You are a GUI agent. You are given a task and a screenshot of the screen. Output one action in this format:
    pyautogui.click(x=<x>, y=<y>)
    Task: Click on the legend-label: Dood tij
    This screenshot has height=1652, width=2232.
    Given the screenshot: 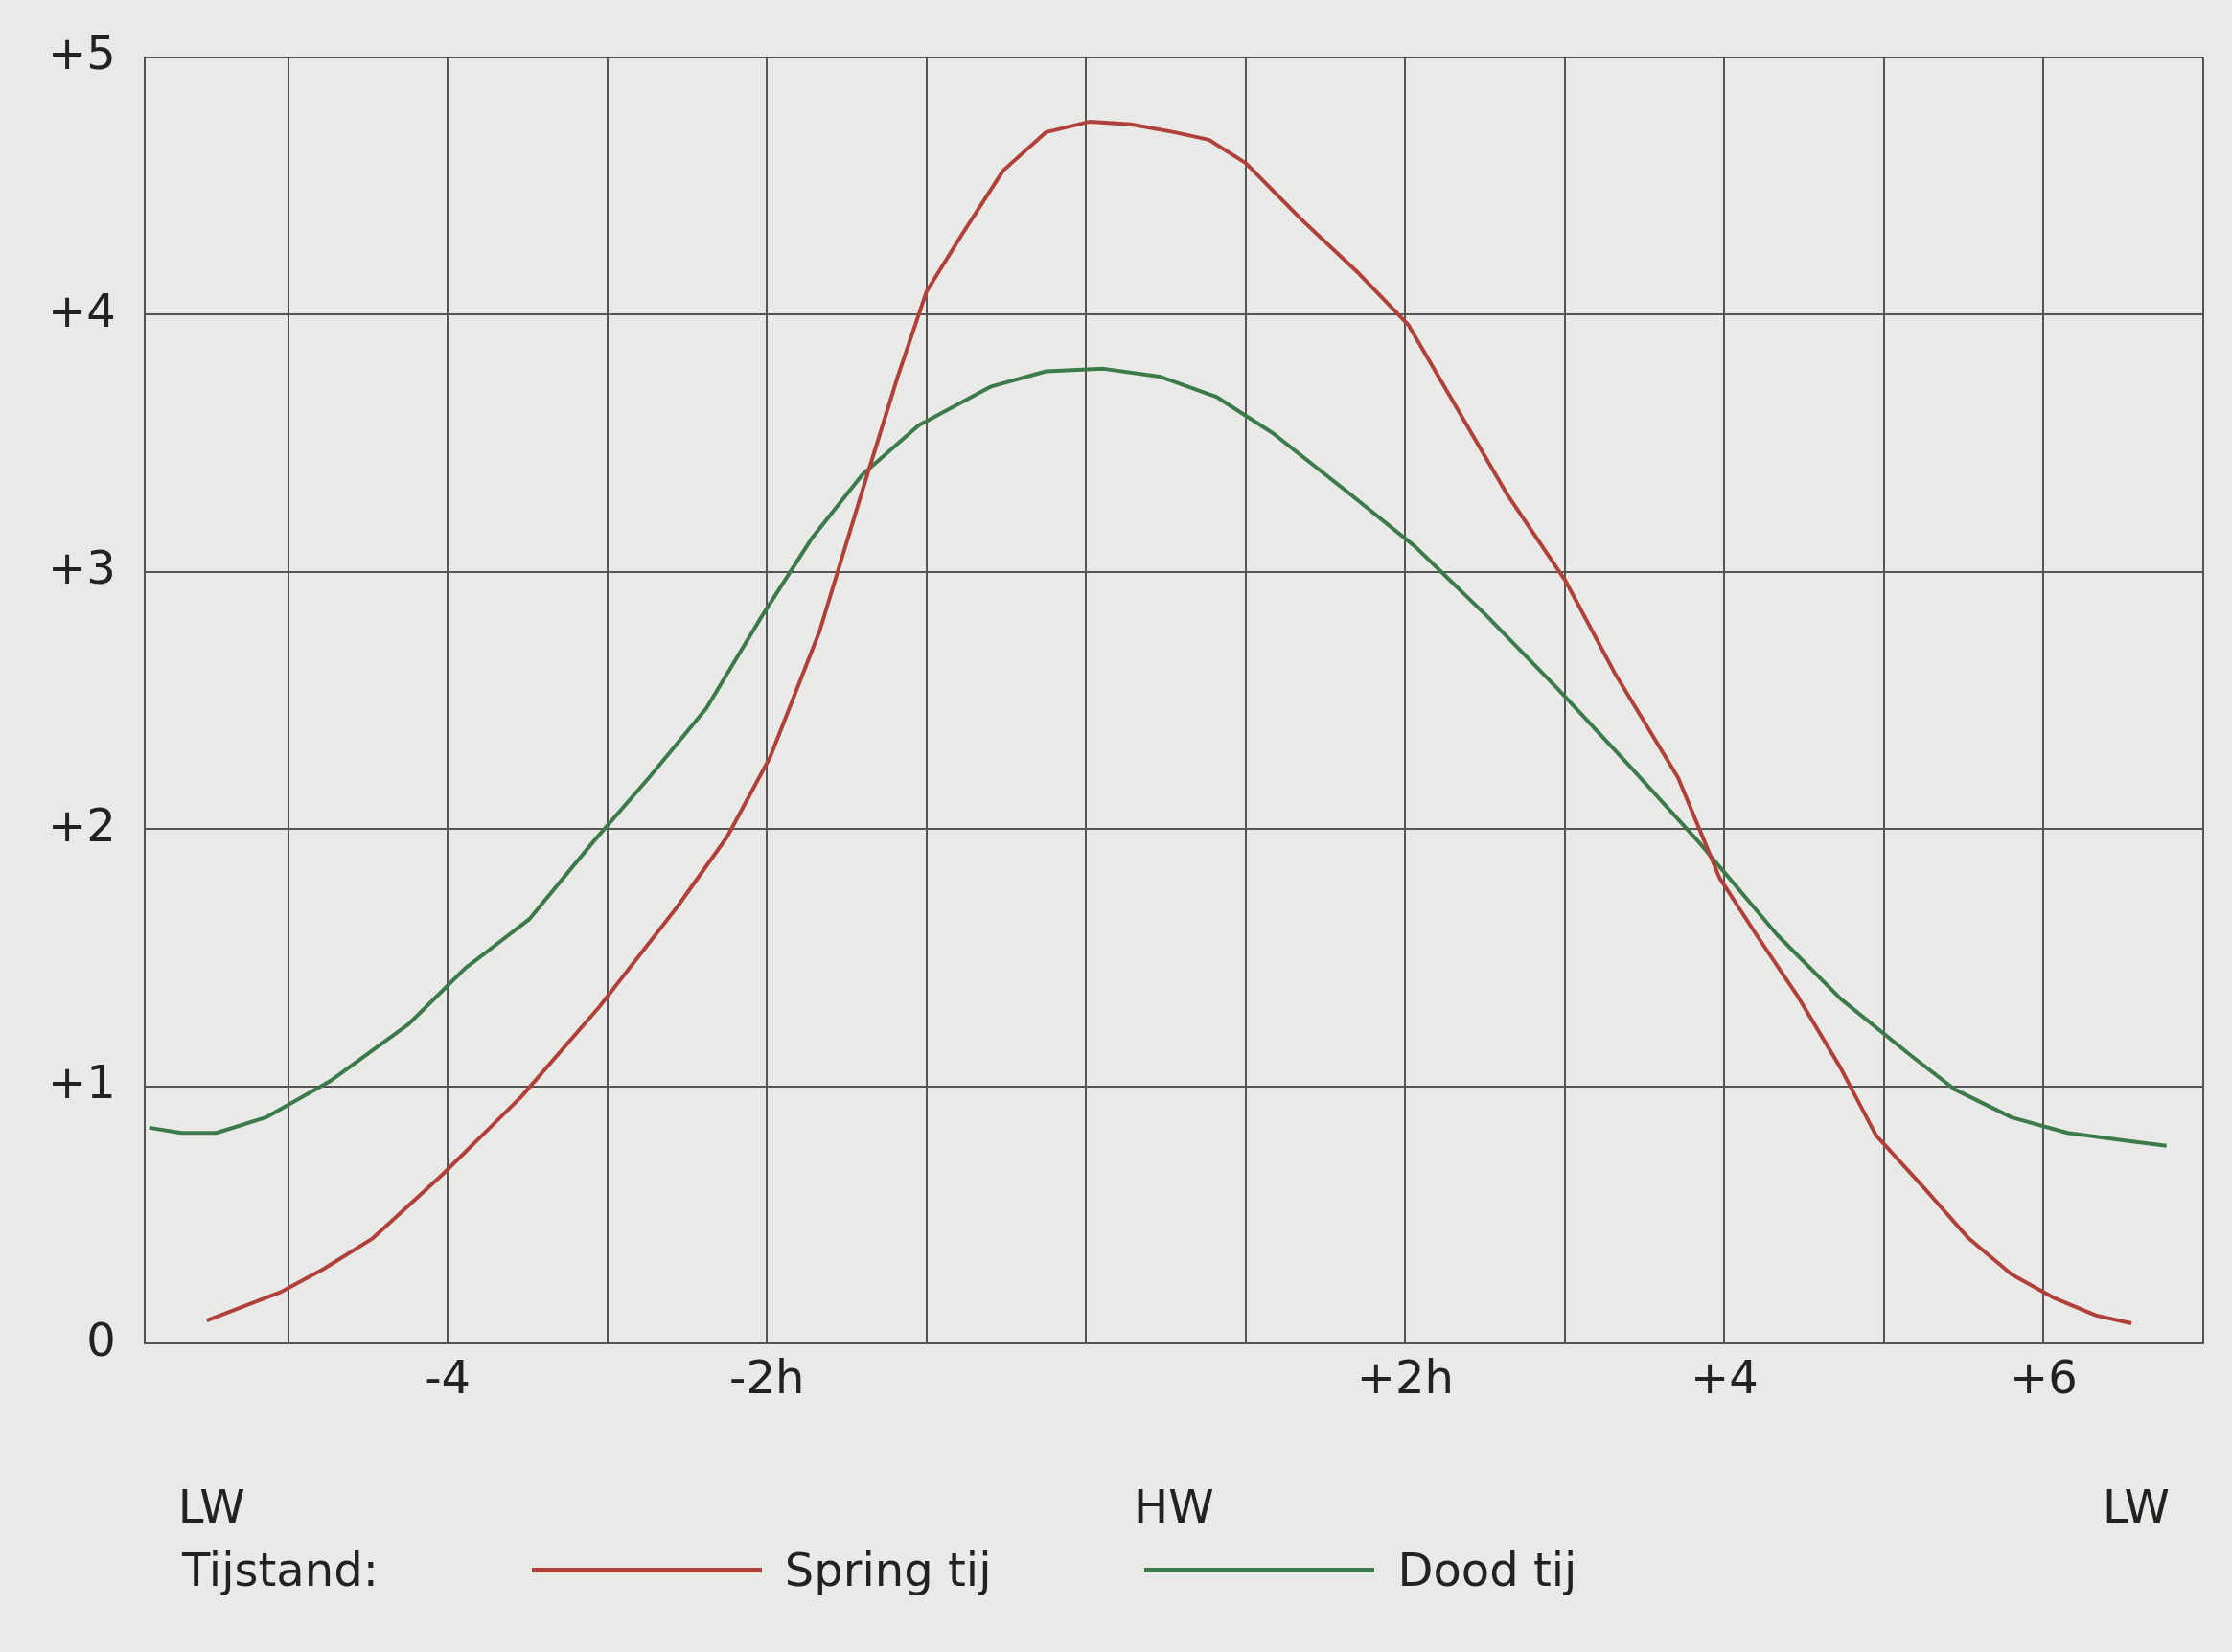 What is the action you would take?
    pyautogui.click(x=1487, y=1569)
    